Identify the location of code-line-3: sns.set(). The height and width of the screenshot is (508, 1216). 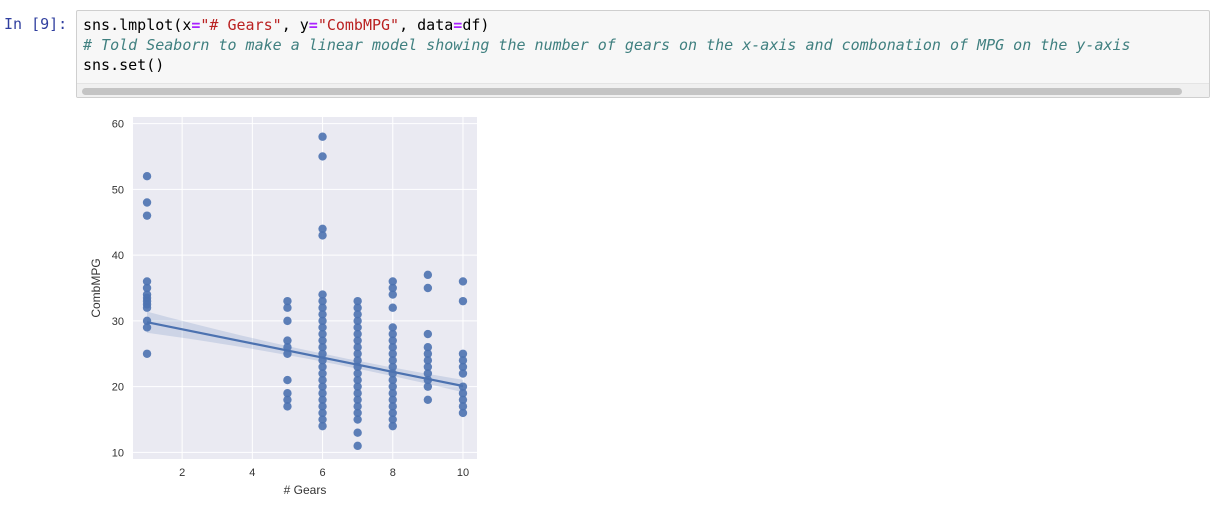
(124, 65).